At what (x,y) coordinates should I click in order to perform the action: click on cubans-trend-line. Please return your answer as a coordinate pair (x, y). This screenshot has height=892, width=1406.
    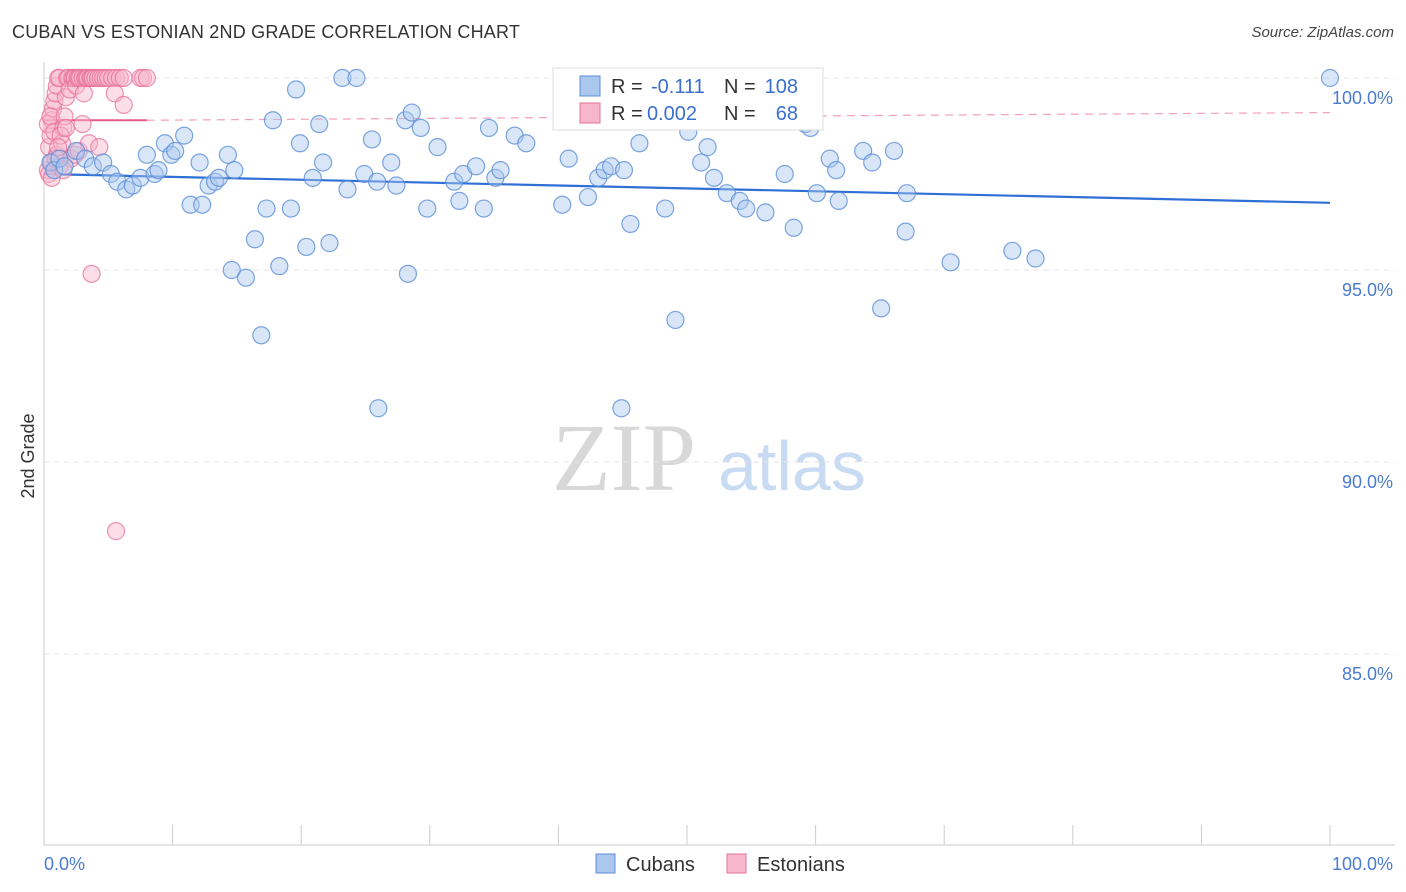
    Looking at the image, I should click on (687, 188).